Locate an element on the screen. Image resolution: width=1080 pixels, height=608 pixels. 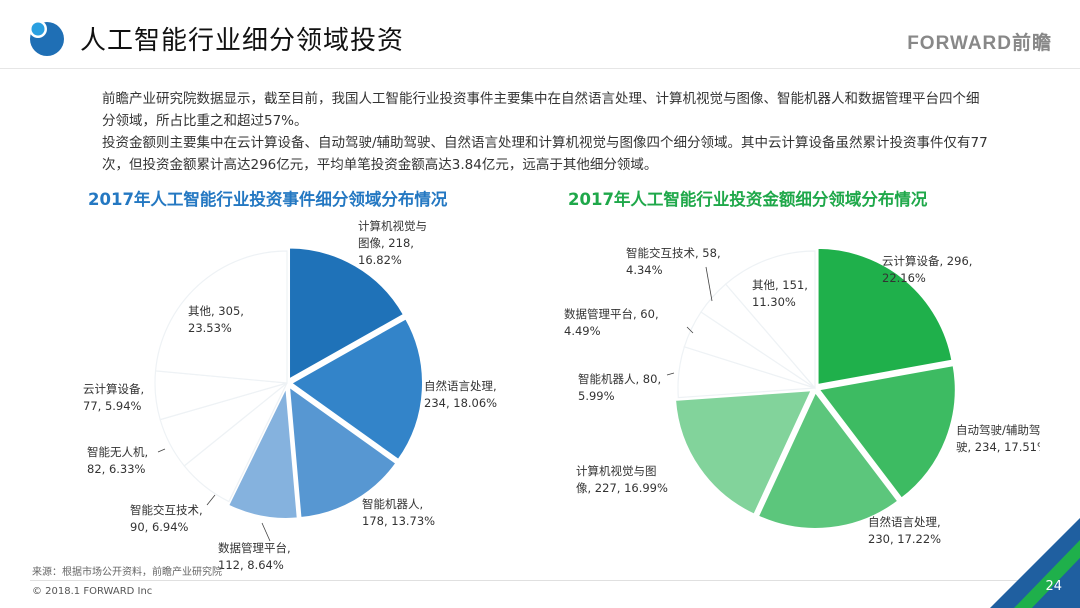
brand-logo: FORWARD前瞻 is located at coordinates (979, 43).